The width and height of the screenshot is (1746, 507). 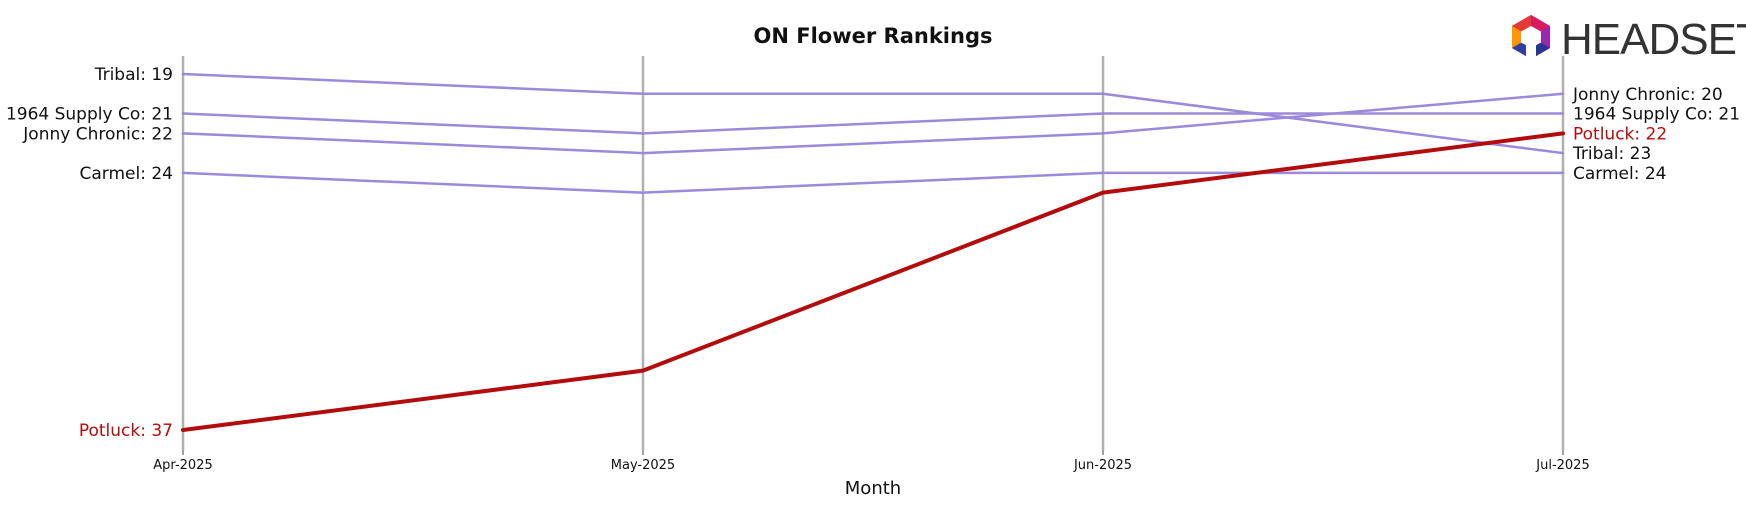 What do you see at coordinates (1611, 154) in the screenshot?
I see `end-label-tribal: Tribal: 23` at bounding box center [1611, 154].